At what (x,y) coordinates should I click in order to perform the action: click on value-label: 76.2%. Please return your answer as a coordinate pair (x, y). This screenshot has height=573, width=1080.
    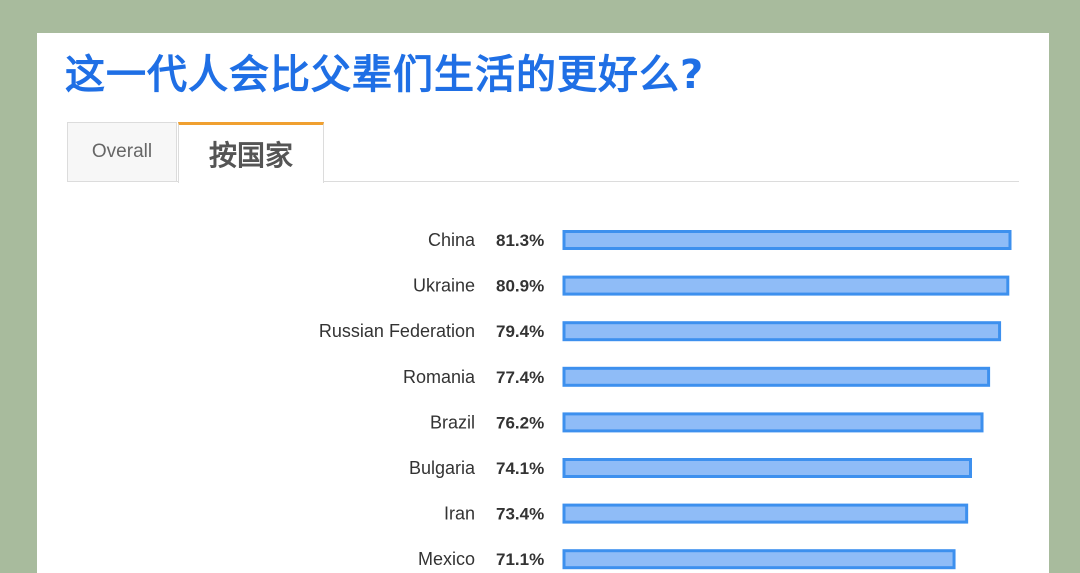
    Looking at the image, I should click on (520, 422).